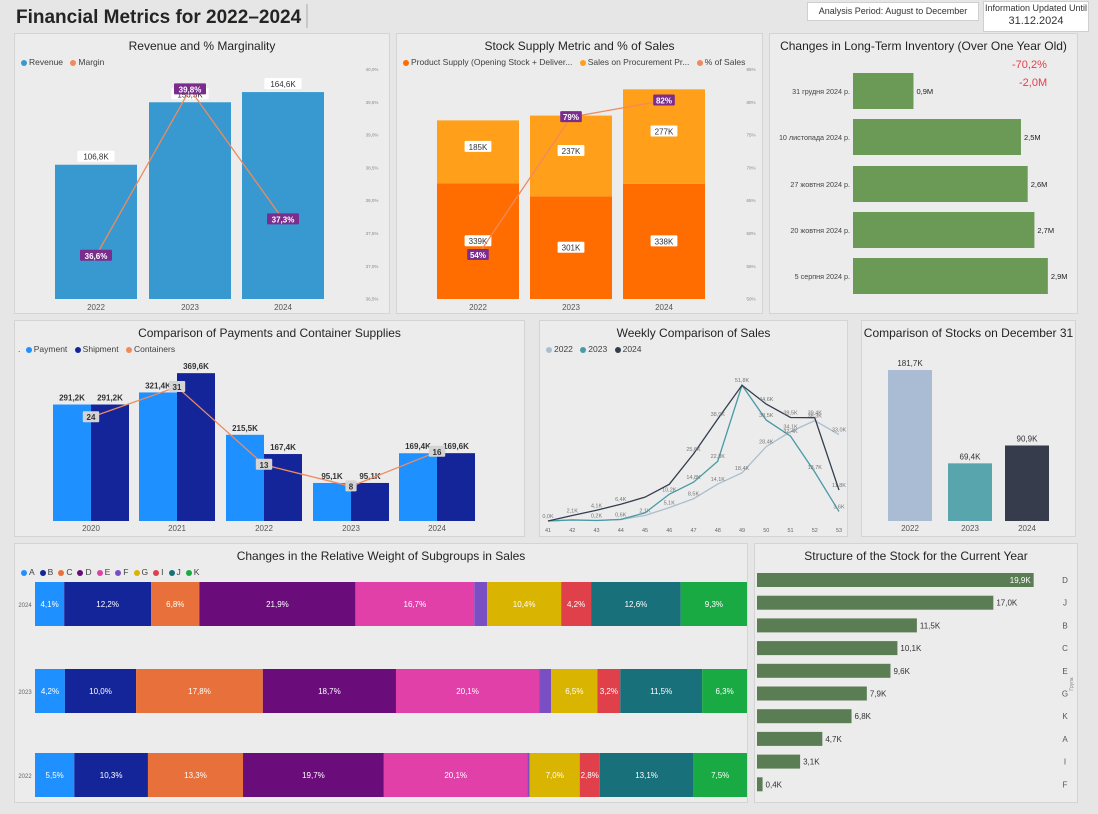 The height and width of the screenshot is (814, 1098). What do you see at coordinates (307, 16) in the screenshot?
I see `title-divider` at bounding box center [307, 16].